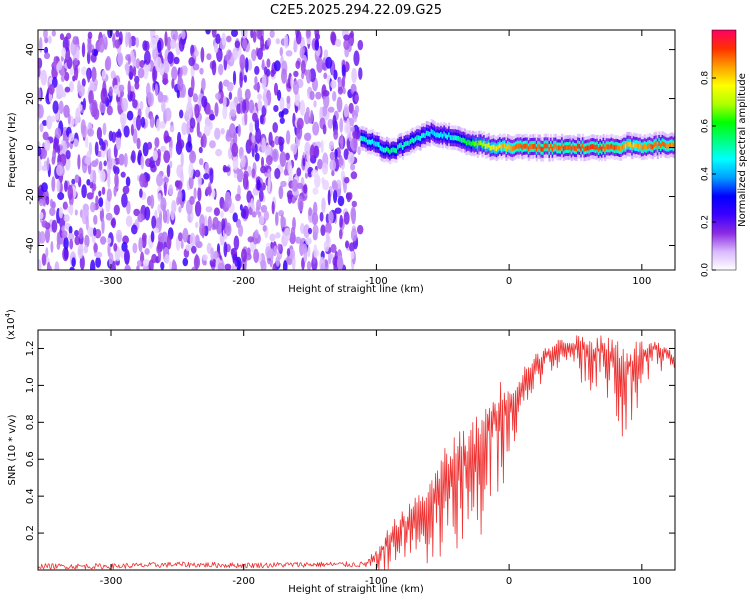  Describe the element at coordinates (706, 270) in the screenshot. I see `colorbar-tick-label: 0.0` at that location.